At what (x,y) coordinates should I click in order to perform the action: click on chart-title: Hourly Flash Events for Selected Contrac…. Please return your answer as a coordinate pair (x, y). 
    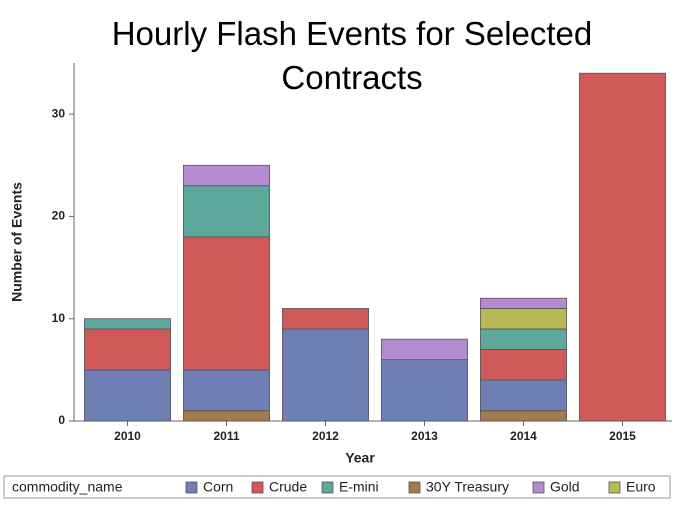
    Looking at the image, I should click on (352, 55).